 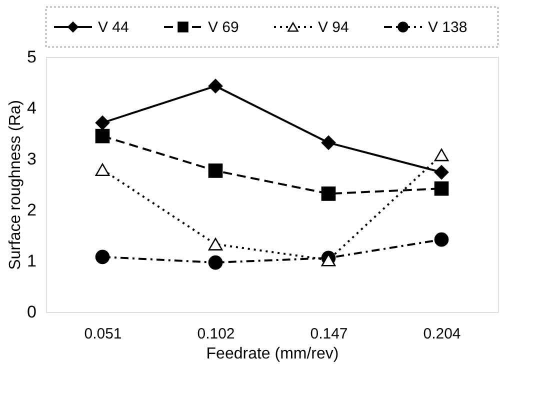 What do you see at coordinates (31, 108) in the screenshot?
I see `y-tick-label: 4` at bounding box center [31, 108].